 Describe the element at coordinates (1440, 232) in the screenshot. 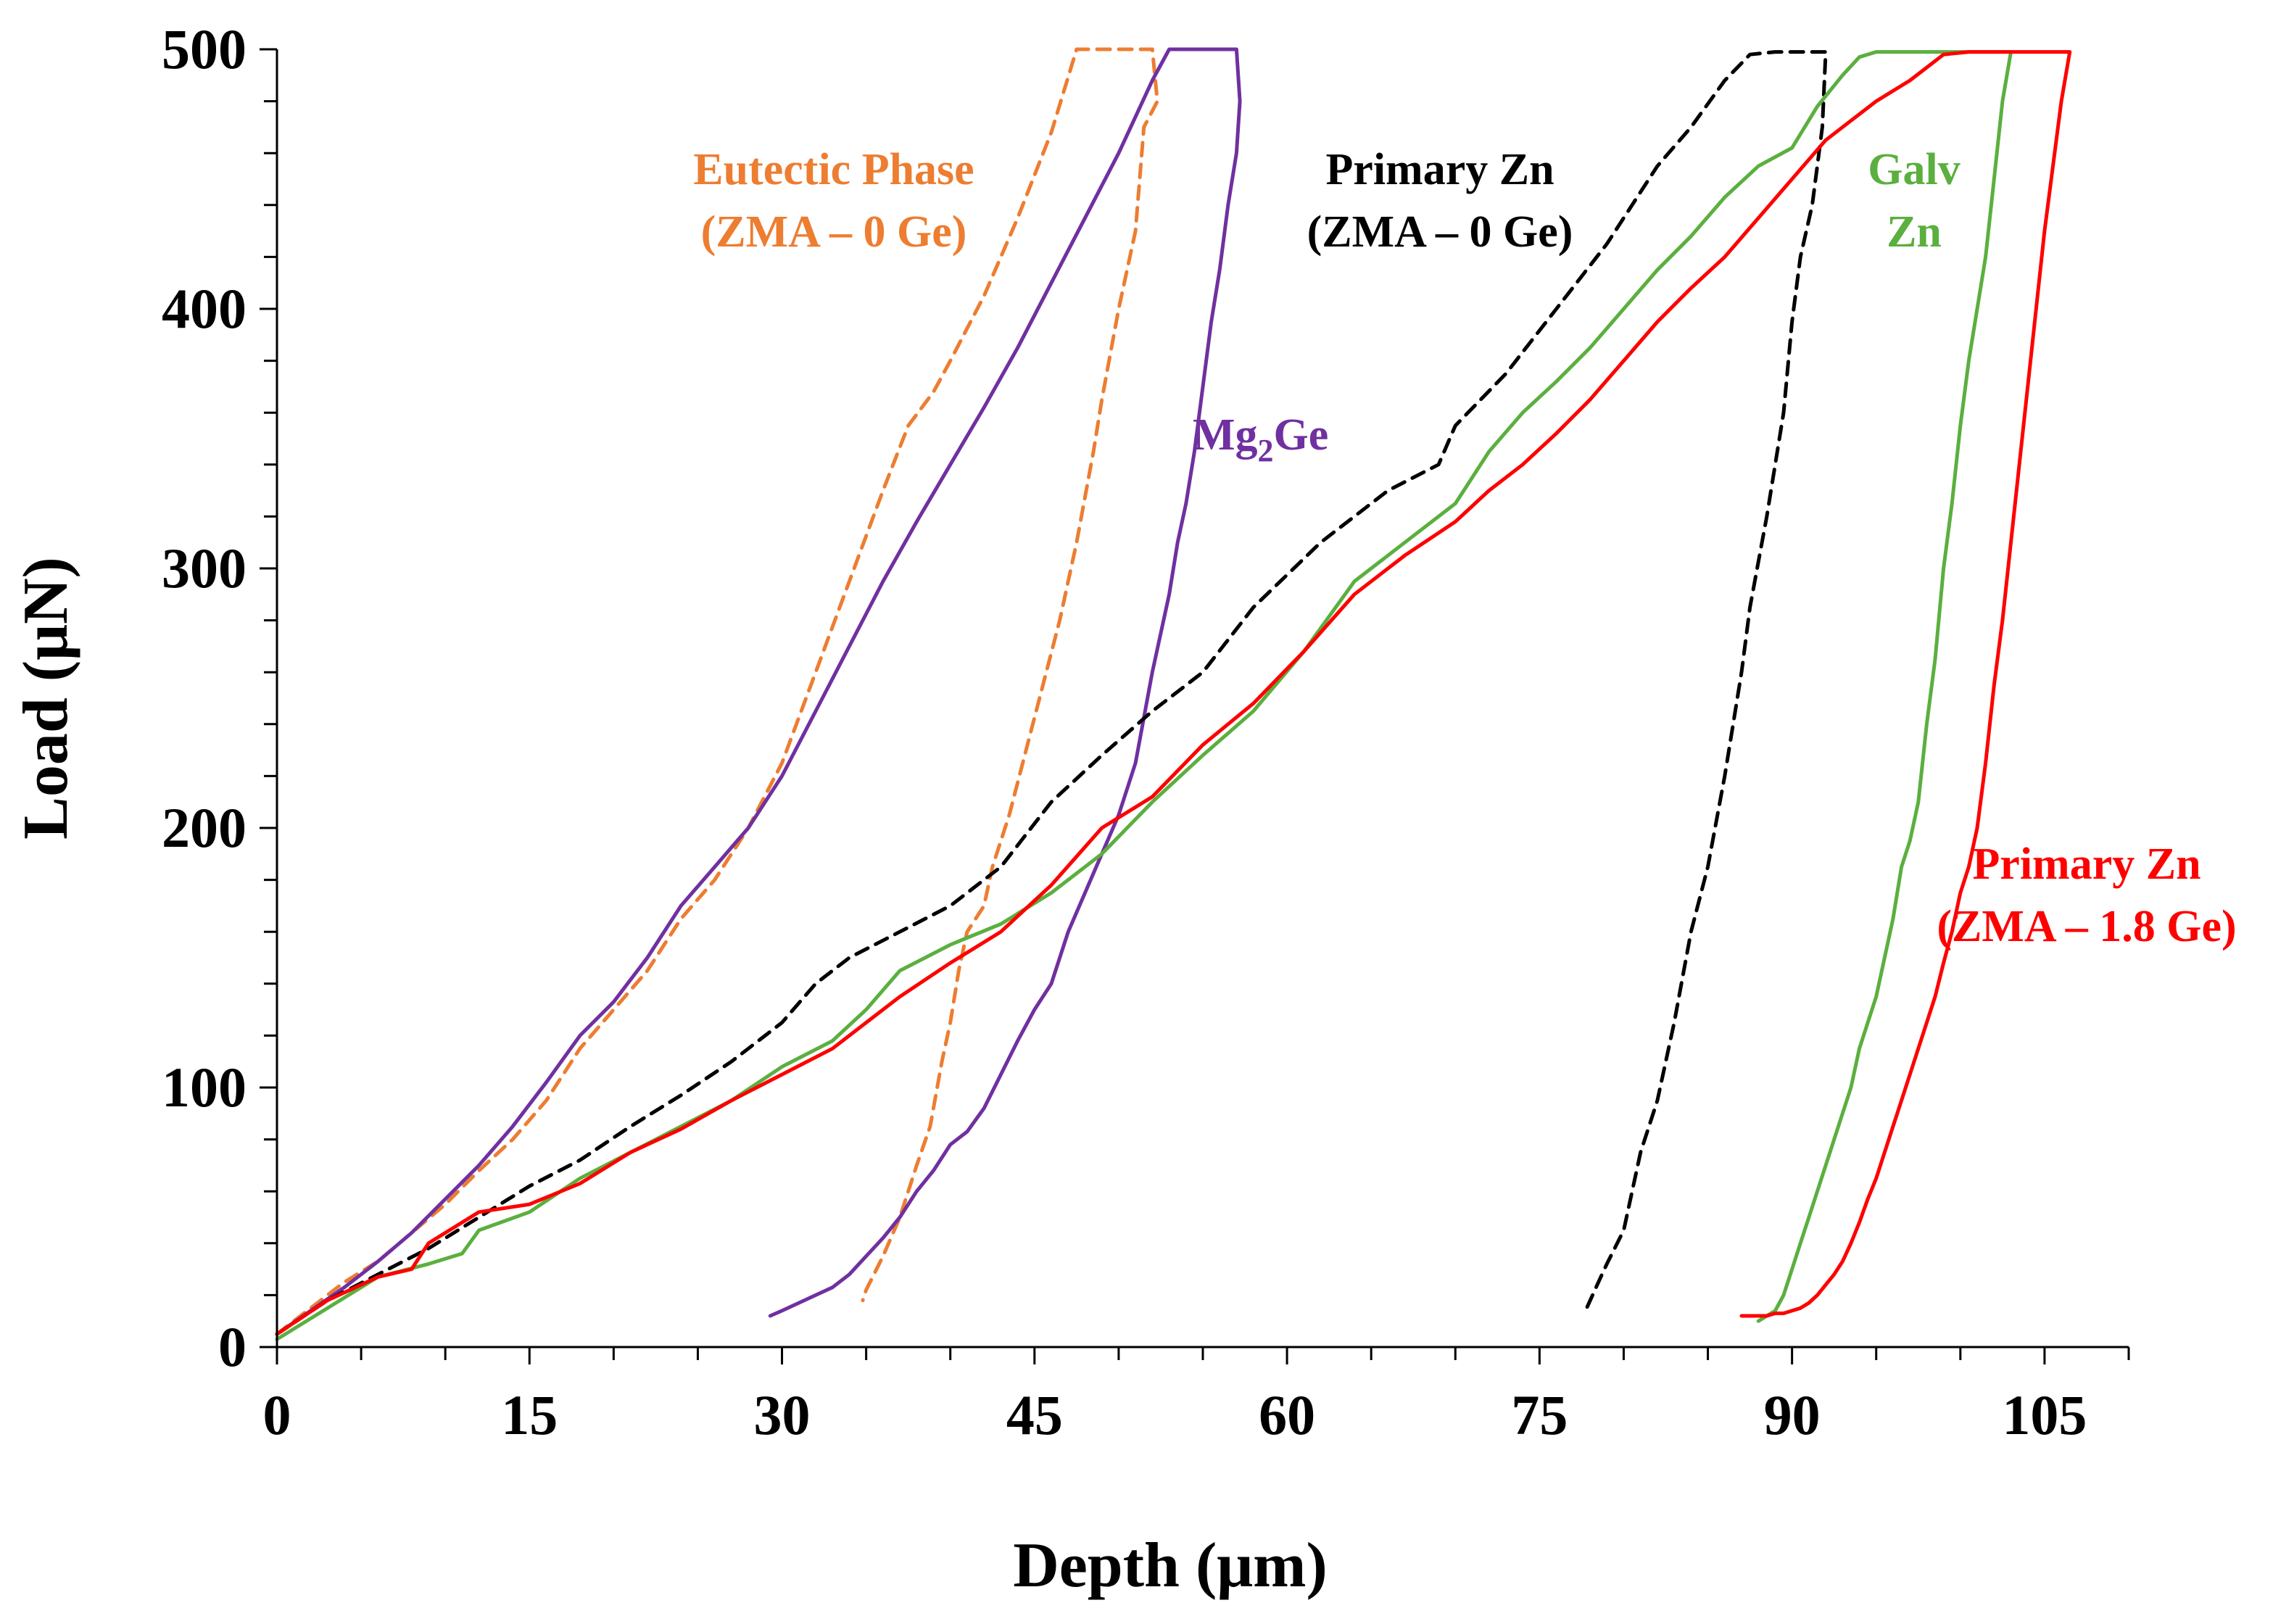

I see `series-label-primary-zn-0ge-line2: (ZMA – 0 Ge)` at that location.